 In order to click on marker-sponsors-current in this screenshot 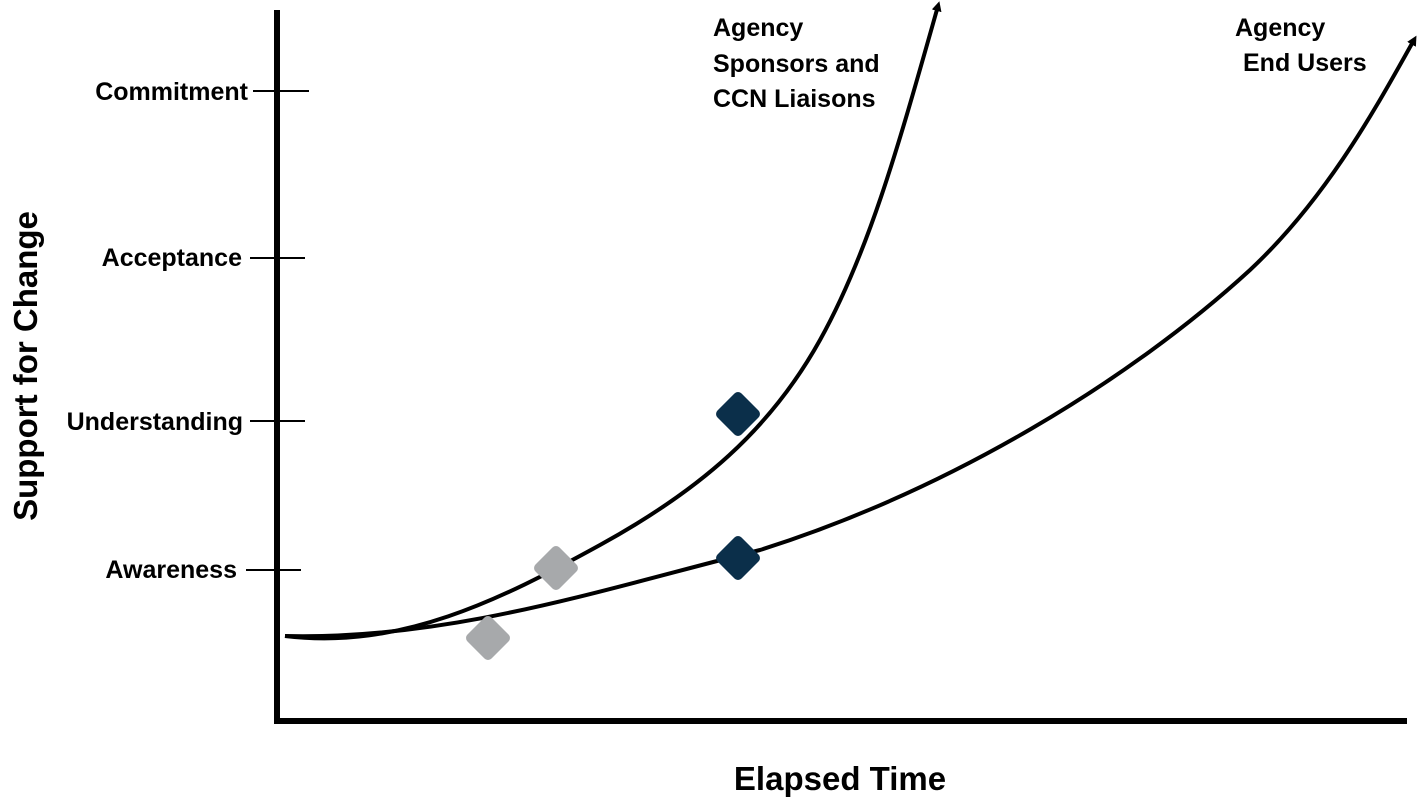, I will do `click(738, 414)`.